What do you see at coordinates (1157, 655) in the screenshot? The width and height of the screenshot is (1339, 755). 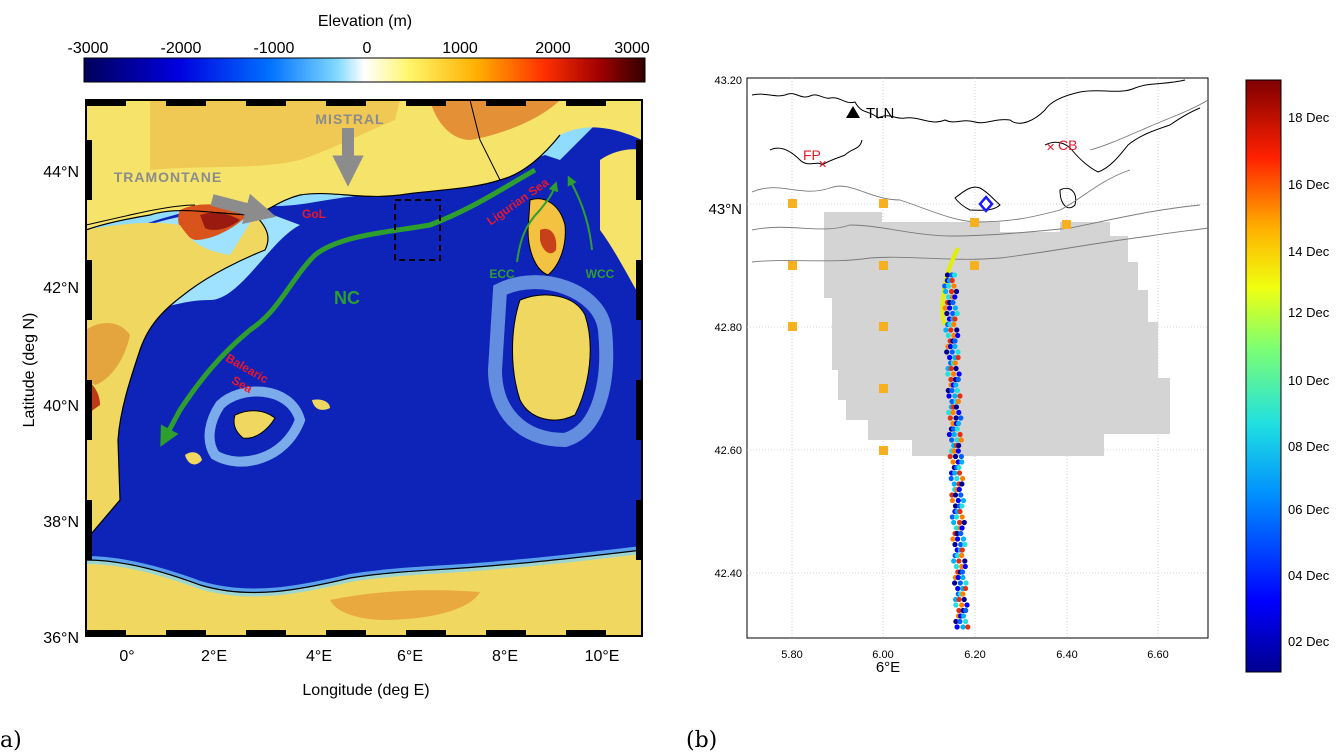 I see `x-tick: 6.60` at bounding box center [1157, 655].